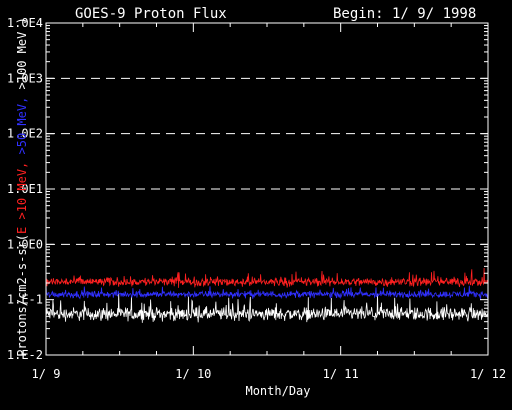  I want to click on y-axis-label-part: >100 MeV ), so click(22, 53).